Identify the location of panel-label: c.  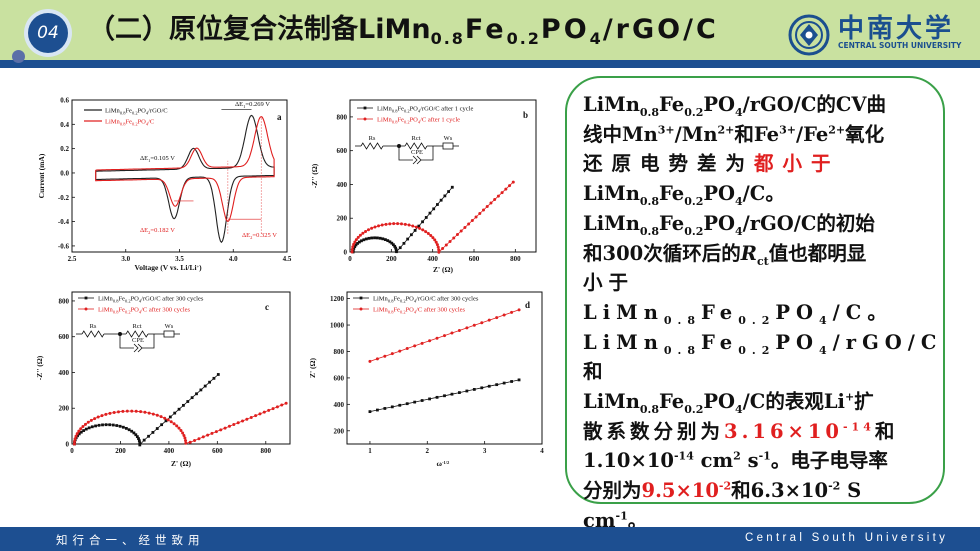
(267, 307).